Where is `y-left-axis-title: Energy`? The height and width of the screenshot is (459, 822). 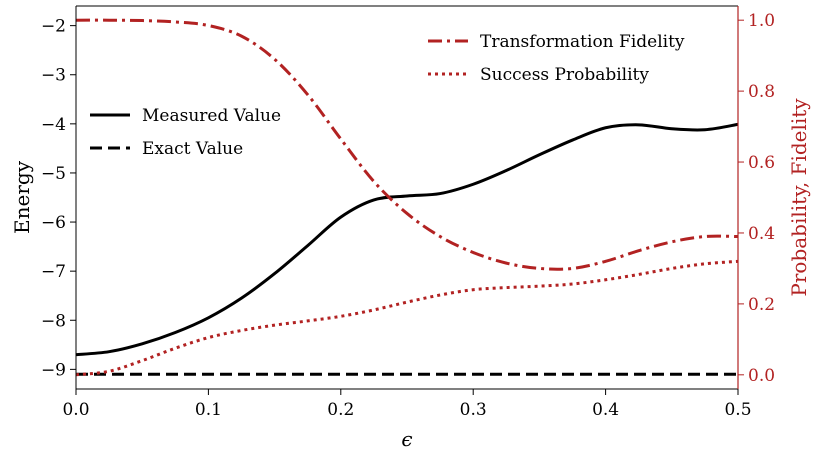
y-left-axis-title: Energy is located at coordinates (22, 197).